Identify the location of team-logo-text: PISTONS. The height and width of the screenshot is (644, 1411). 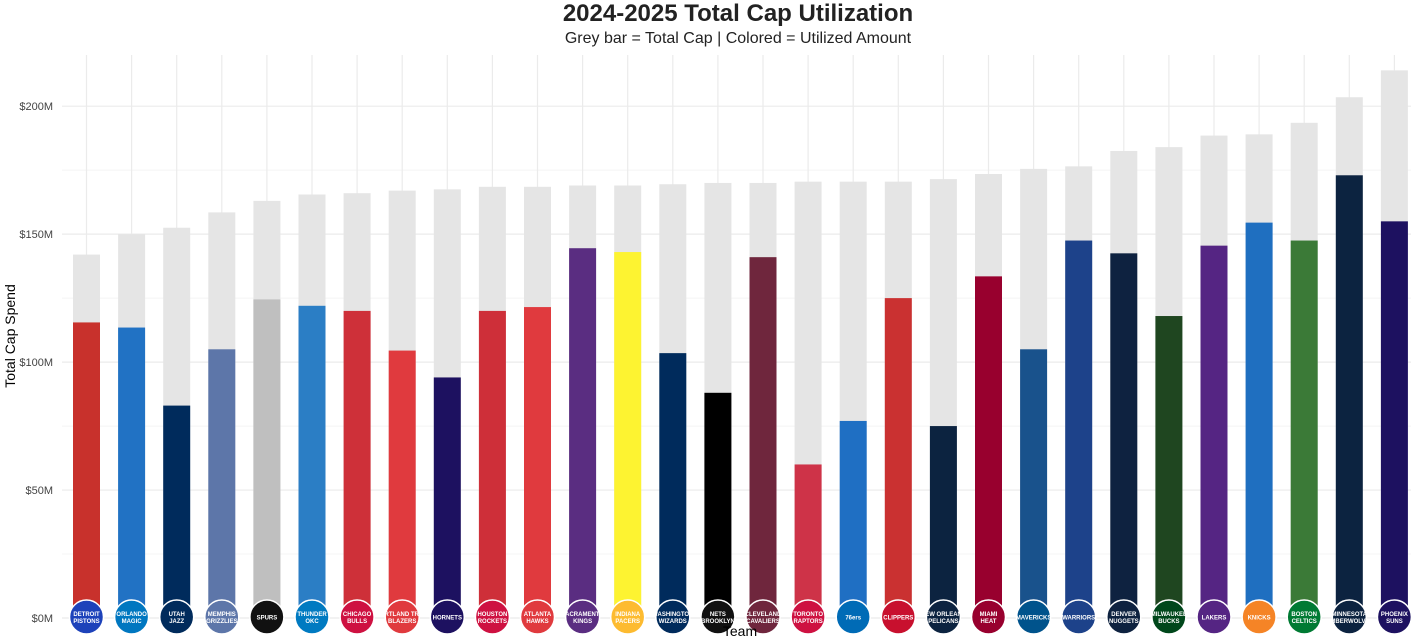
(86, 622).